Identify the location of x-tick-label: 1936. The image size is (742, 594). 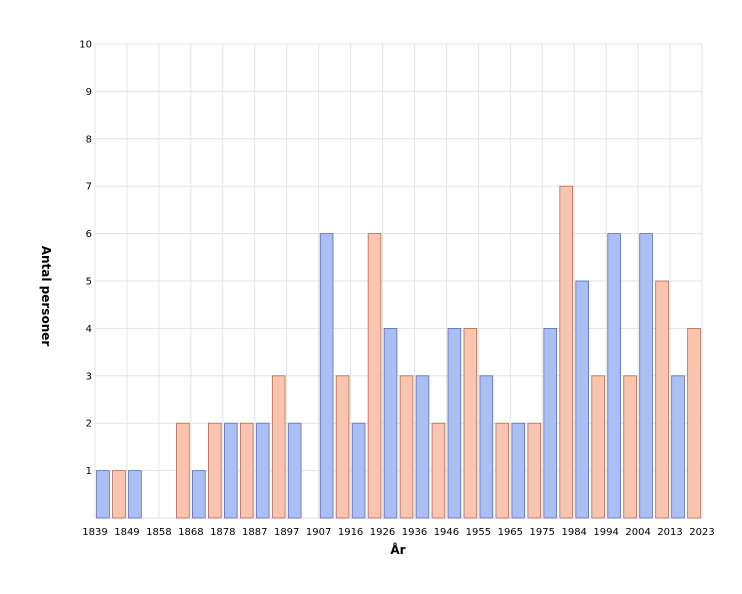
(414, 532).